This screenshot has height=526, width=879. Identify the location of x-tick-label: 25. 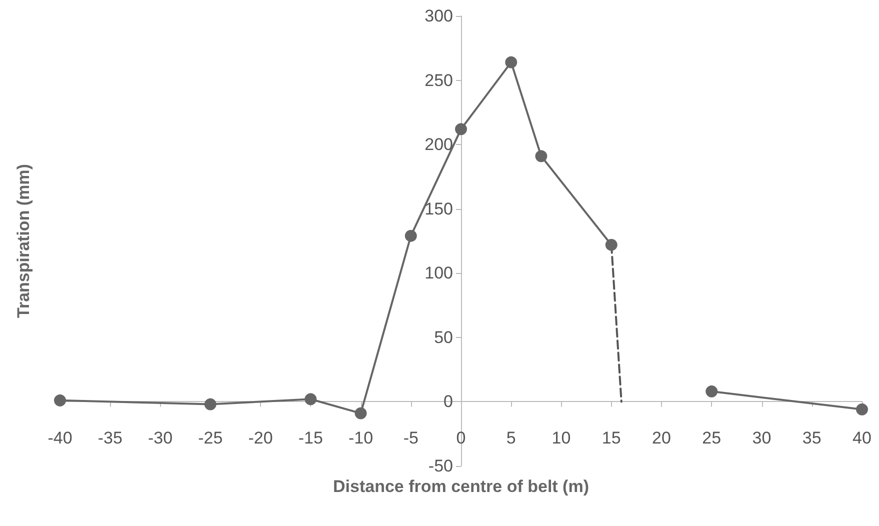
(712, 438).